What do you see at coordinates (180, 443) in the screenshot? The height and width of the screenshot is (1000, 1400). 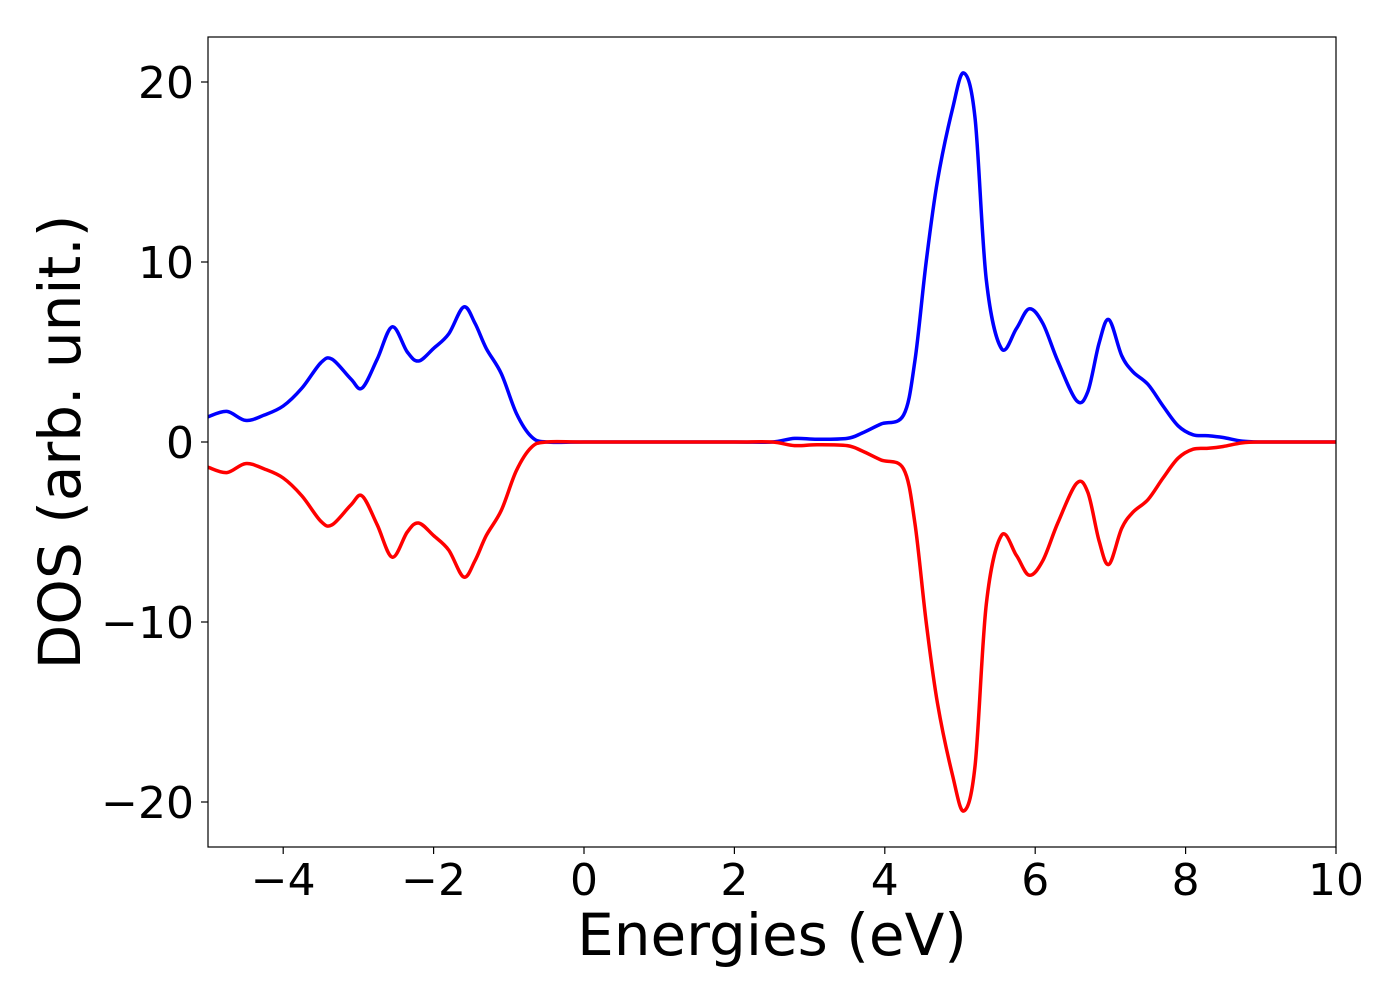 I see `y-tick-label: 0` at bounding box center [180, 443].